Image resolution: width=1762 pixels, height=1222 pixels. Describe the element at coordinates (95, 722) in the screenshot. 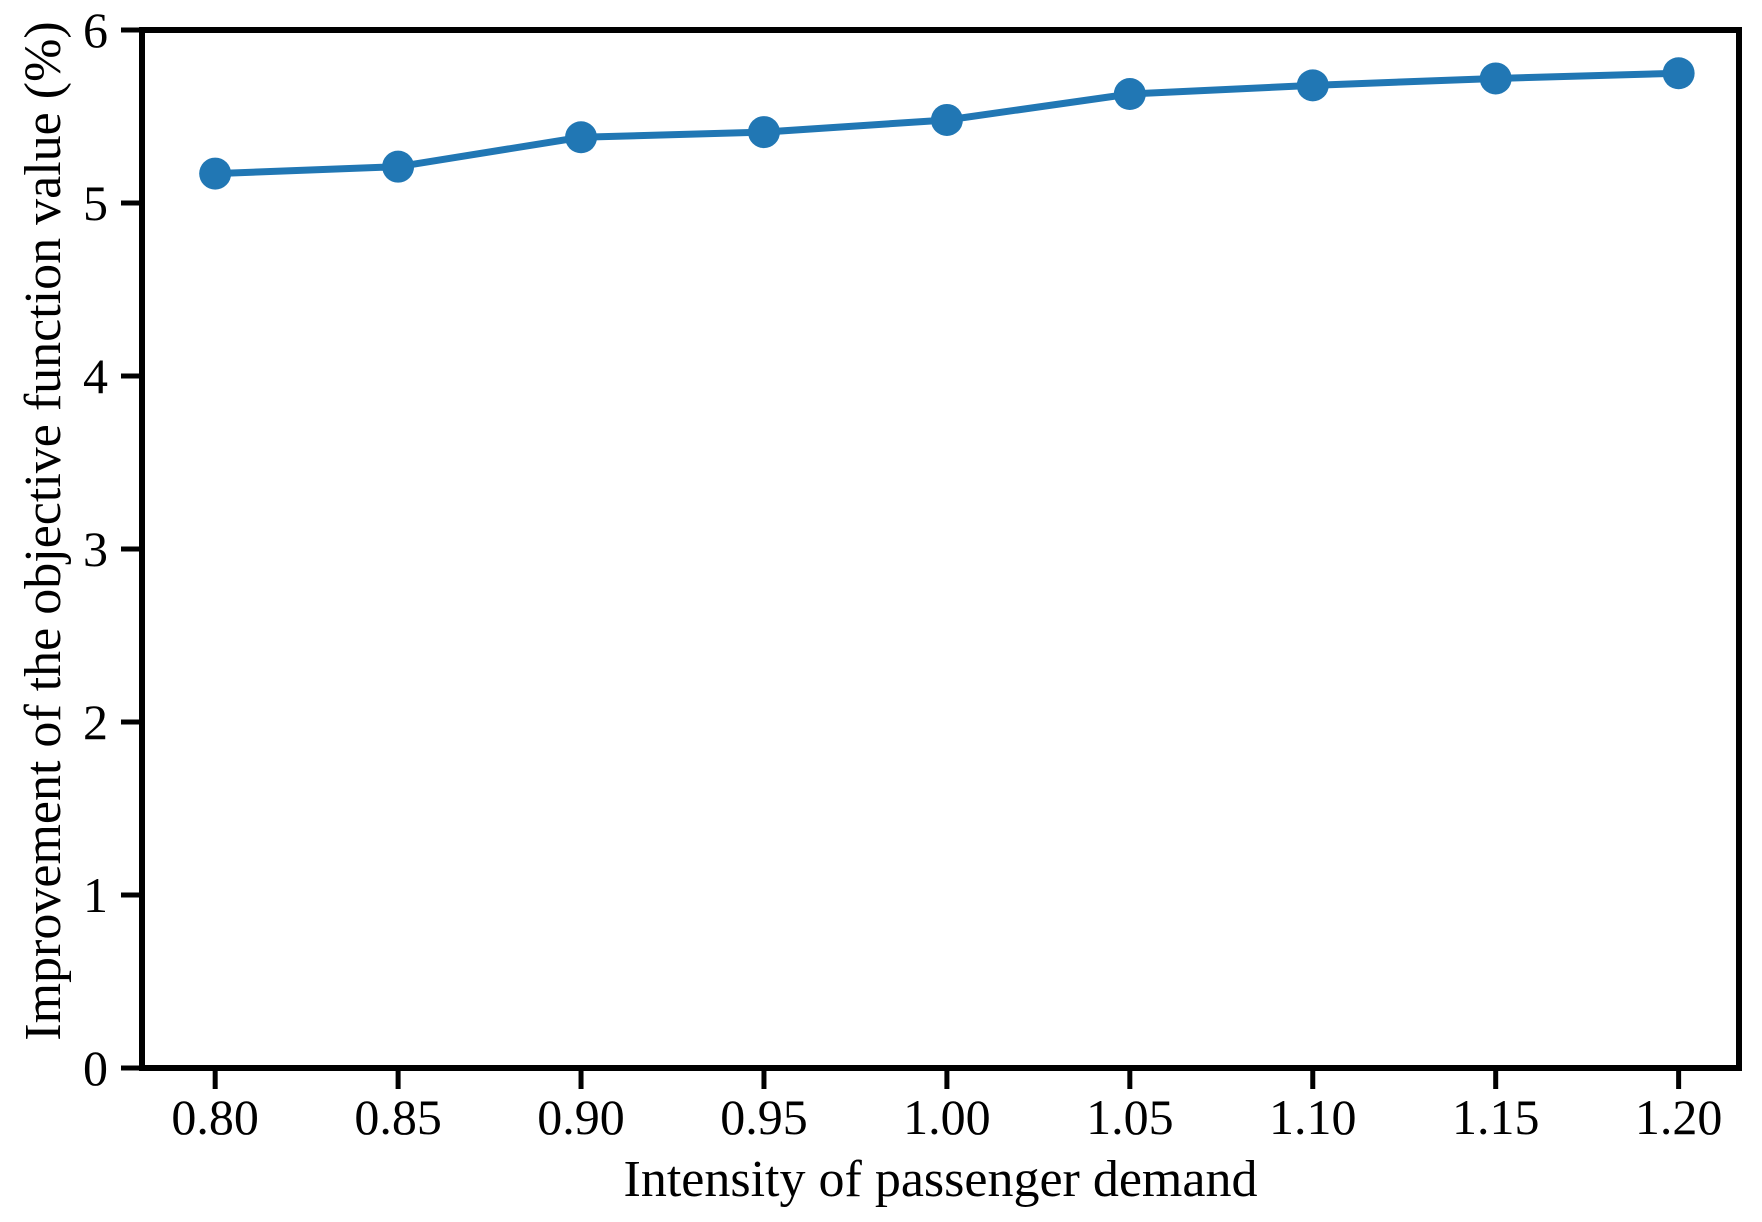

I see `y-tick-label: 2` at that location.